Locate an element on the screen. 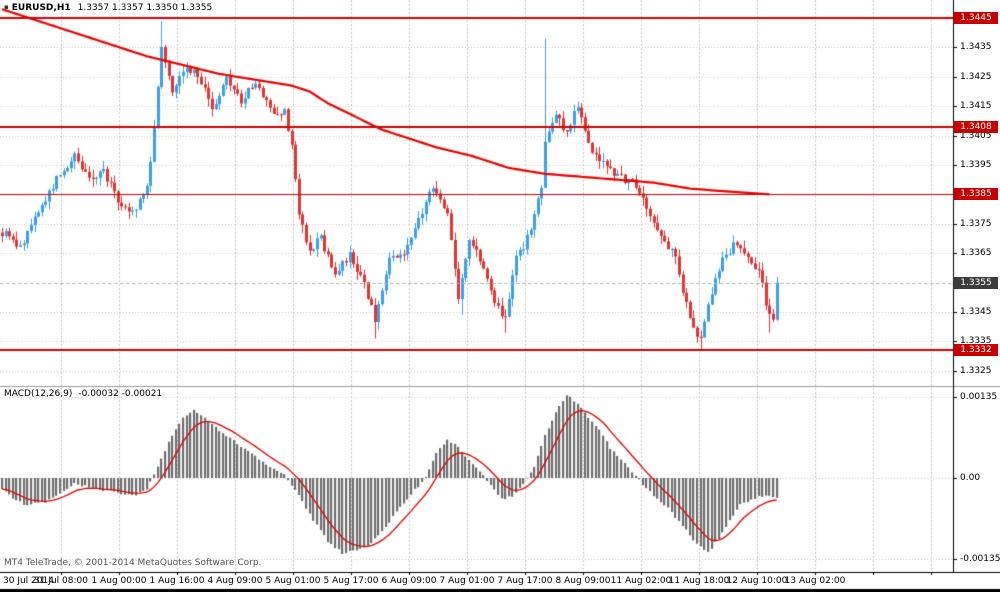 This screenshot has width=1000, height=592. level-price-badge: 1.3332 is located at coordinates (976, 350).